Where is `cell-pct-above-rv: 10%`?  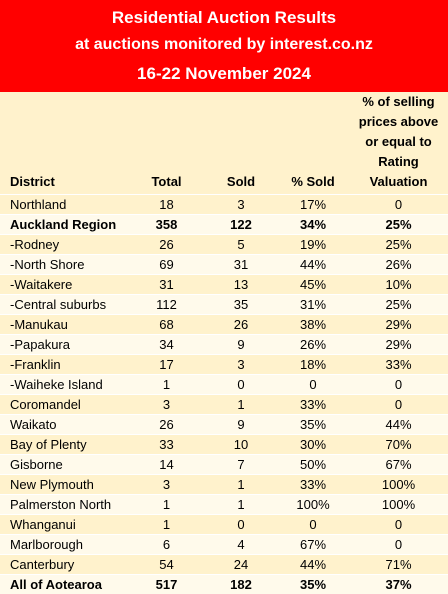 cell-pct-above-rv: 10% is located at coordinates (398, 285).